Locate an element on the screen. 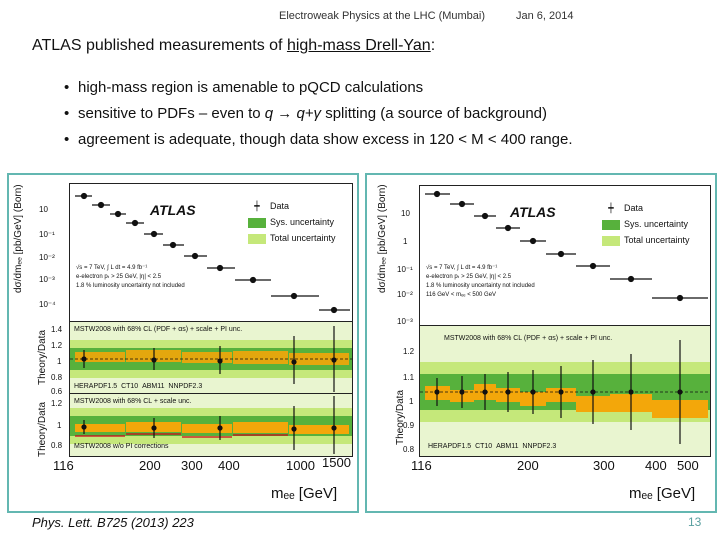 The image size is (720, 540). pdf-label: ABM11 is located at coordinates (507, 446).